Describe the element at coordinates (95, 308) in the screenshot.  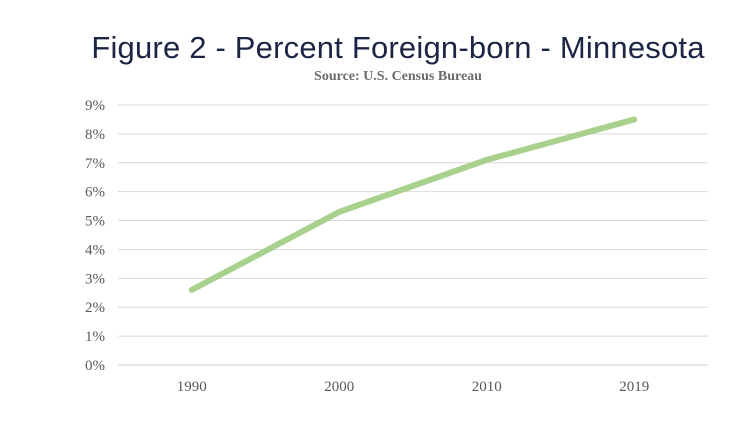
I see `y-tick-label: 2%` at that location.